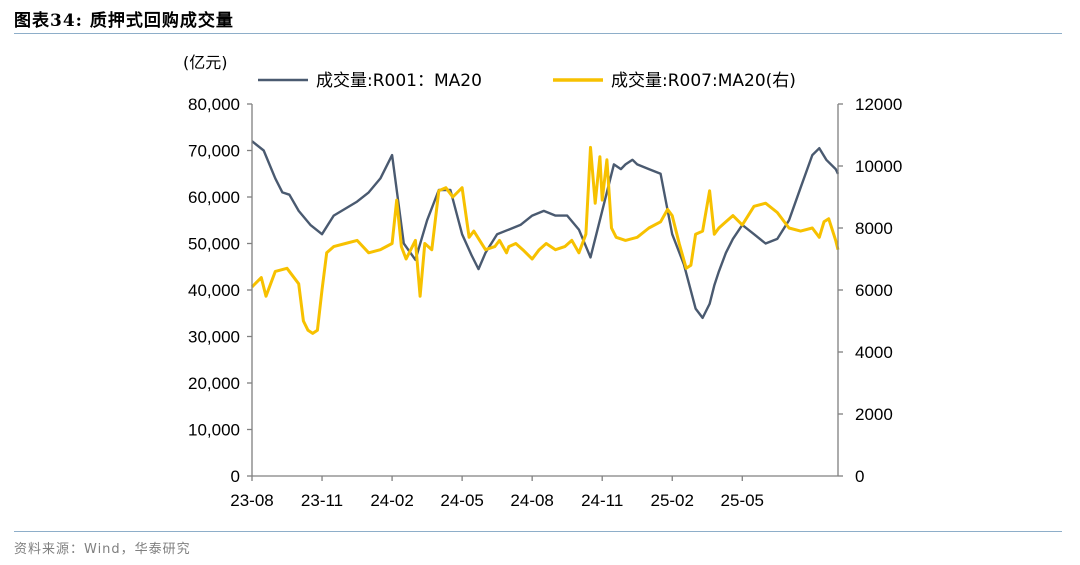 This screenshot has width=1080, height=565. Describe the element at coordinates (124, 21) in the screenshot. I see `figure-title: 图表34: 质押式回购成交量` at that location.